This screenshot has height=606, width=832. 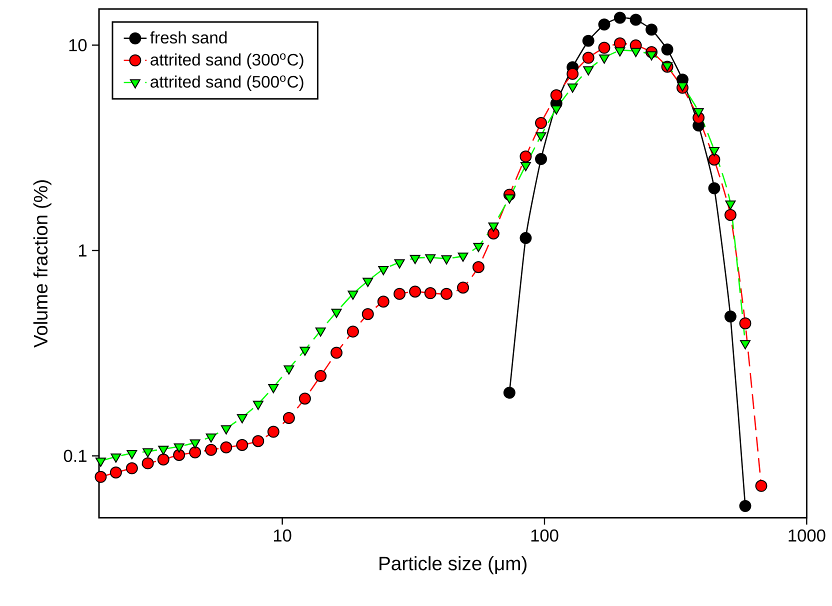 What do you see at coordinates (82, 250) in the screenshot?
I see `y-tick-label: 1` at bounding box center [82, 250].